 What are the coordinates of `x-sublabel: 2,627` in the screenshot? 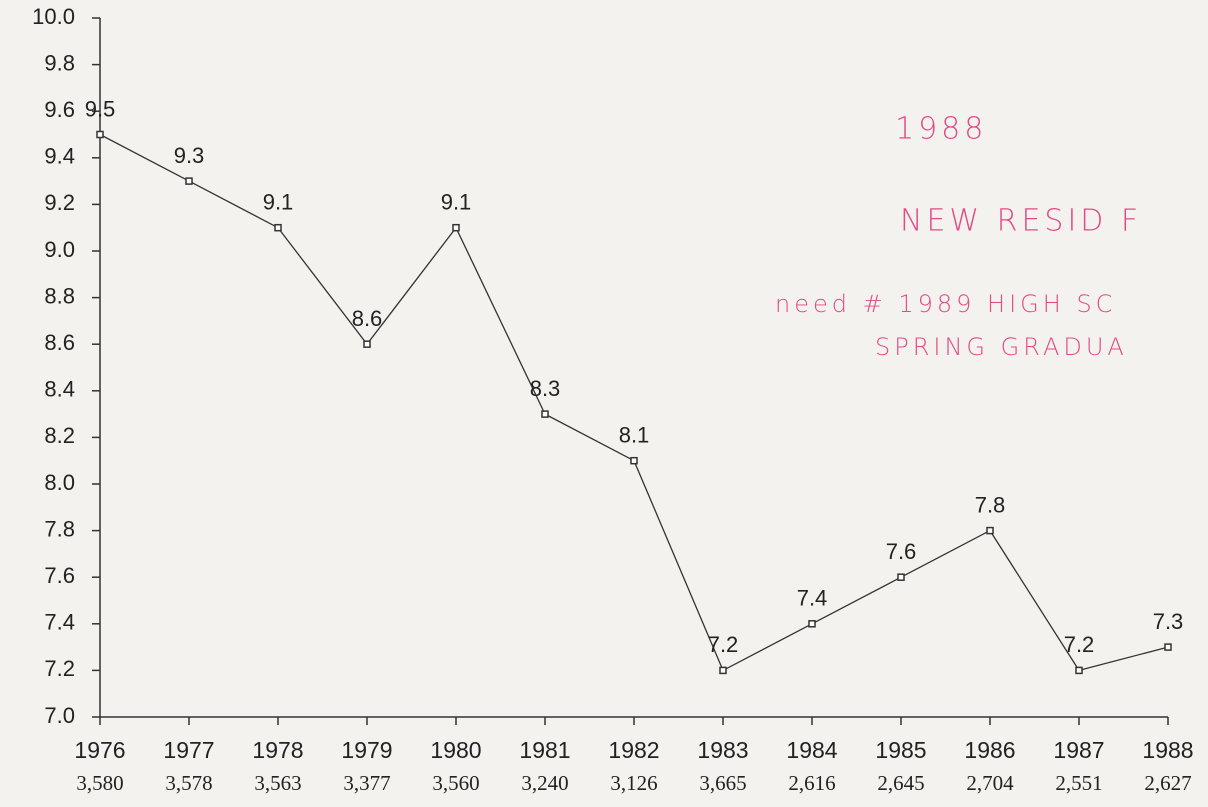 It's located at (1167, 783).